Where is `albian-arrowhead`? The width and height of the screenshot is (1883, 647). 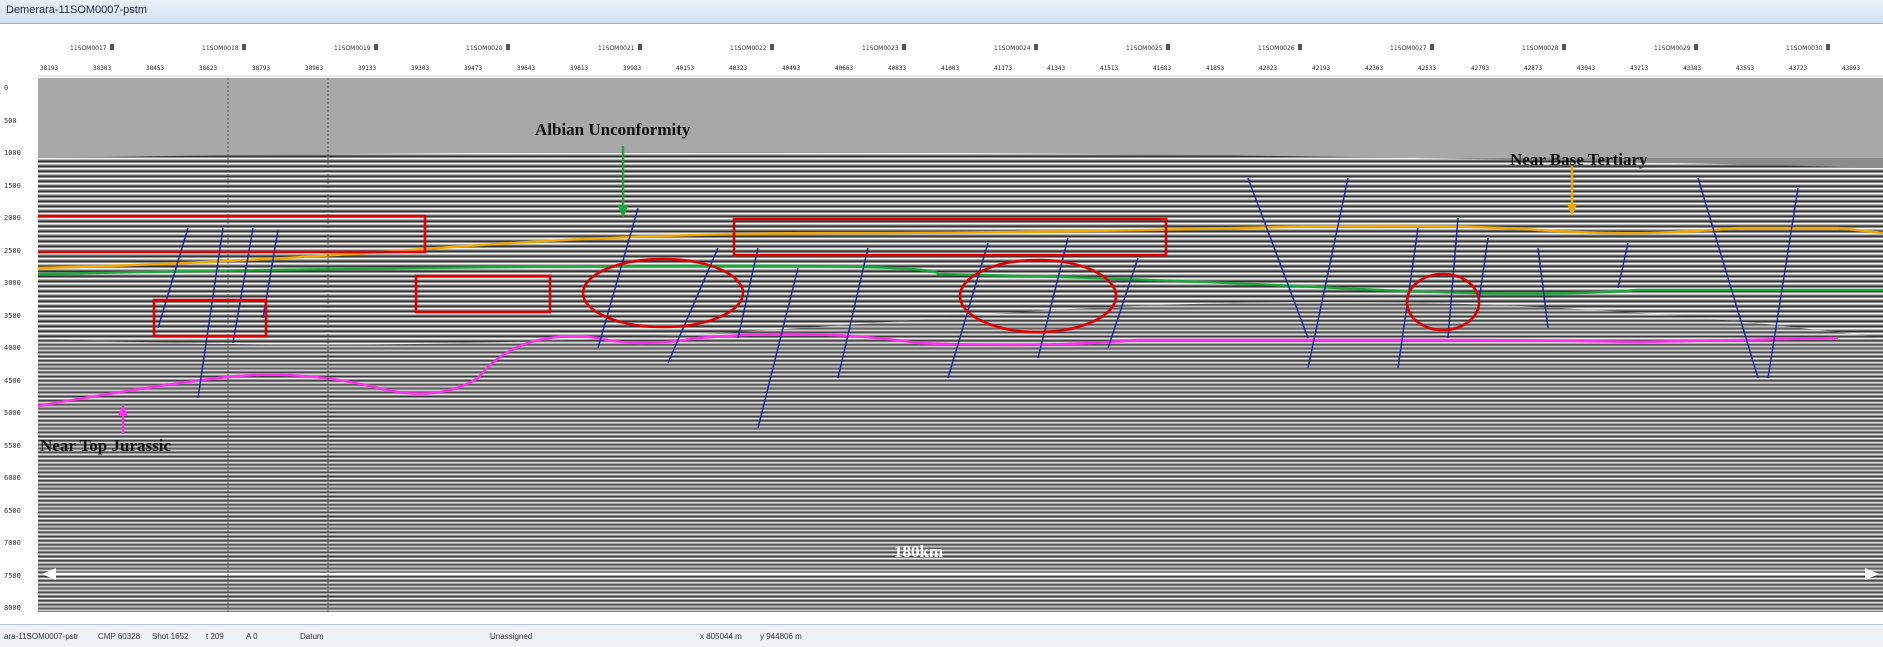 albian-arrowhead is located at coordinates (623, 212).